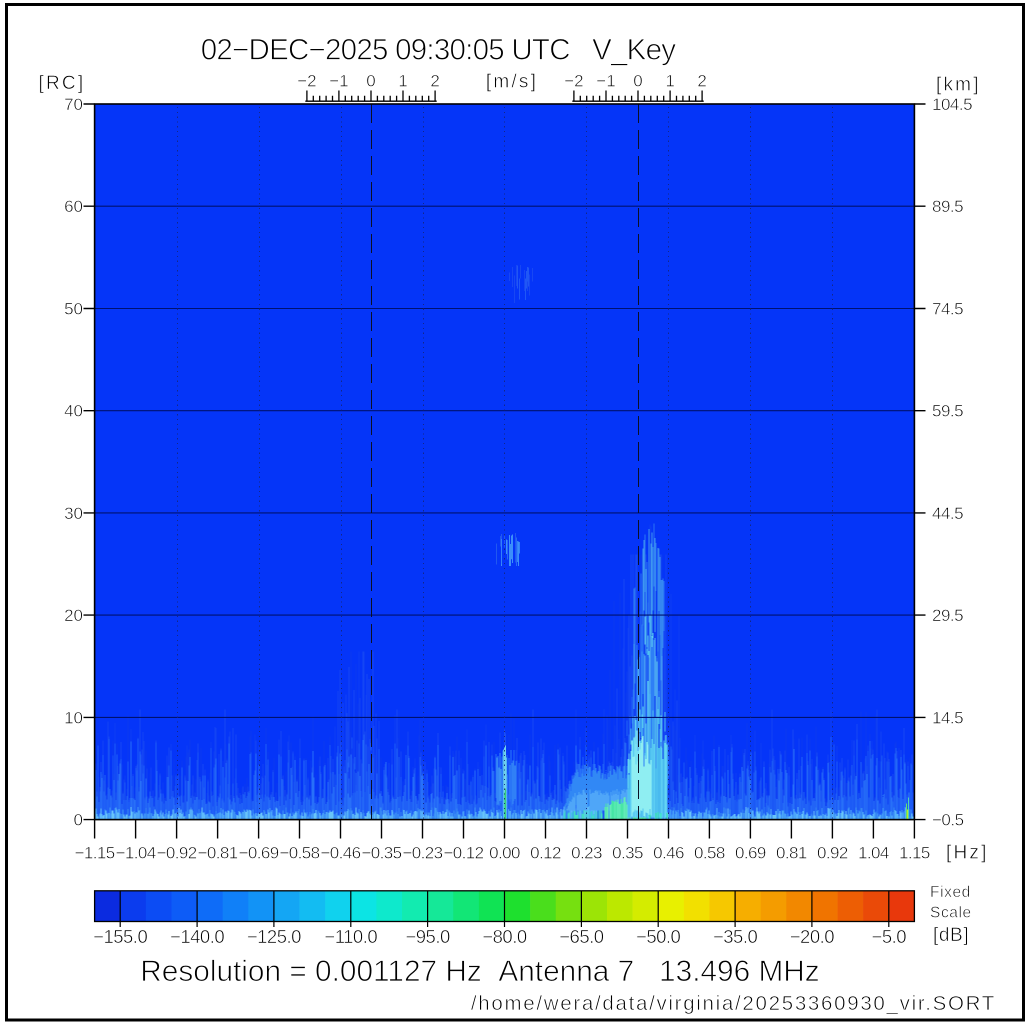  What do you see at coordinates (136, 853) in the screenshot?
I see `svg-text: −1.04` at bounding box center [136, 853].